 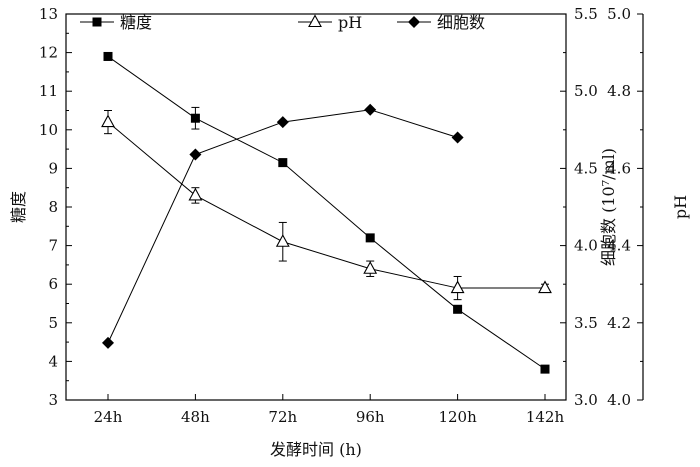 I want to click on right-axis-ph-title: pH, so click(x=680, y=207).